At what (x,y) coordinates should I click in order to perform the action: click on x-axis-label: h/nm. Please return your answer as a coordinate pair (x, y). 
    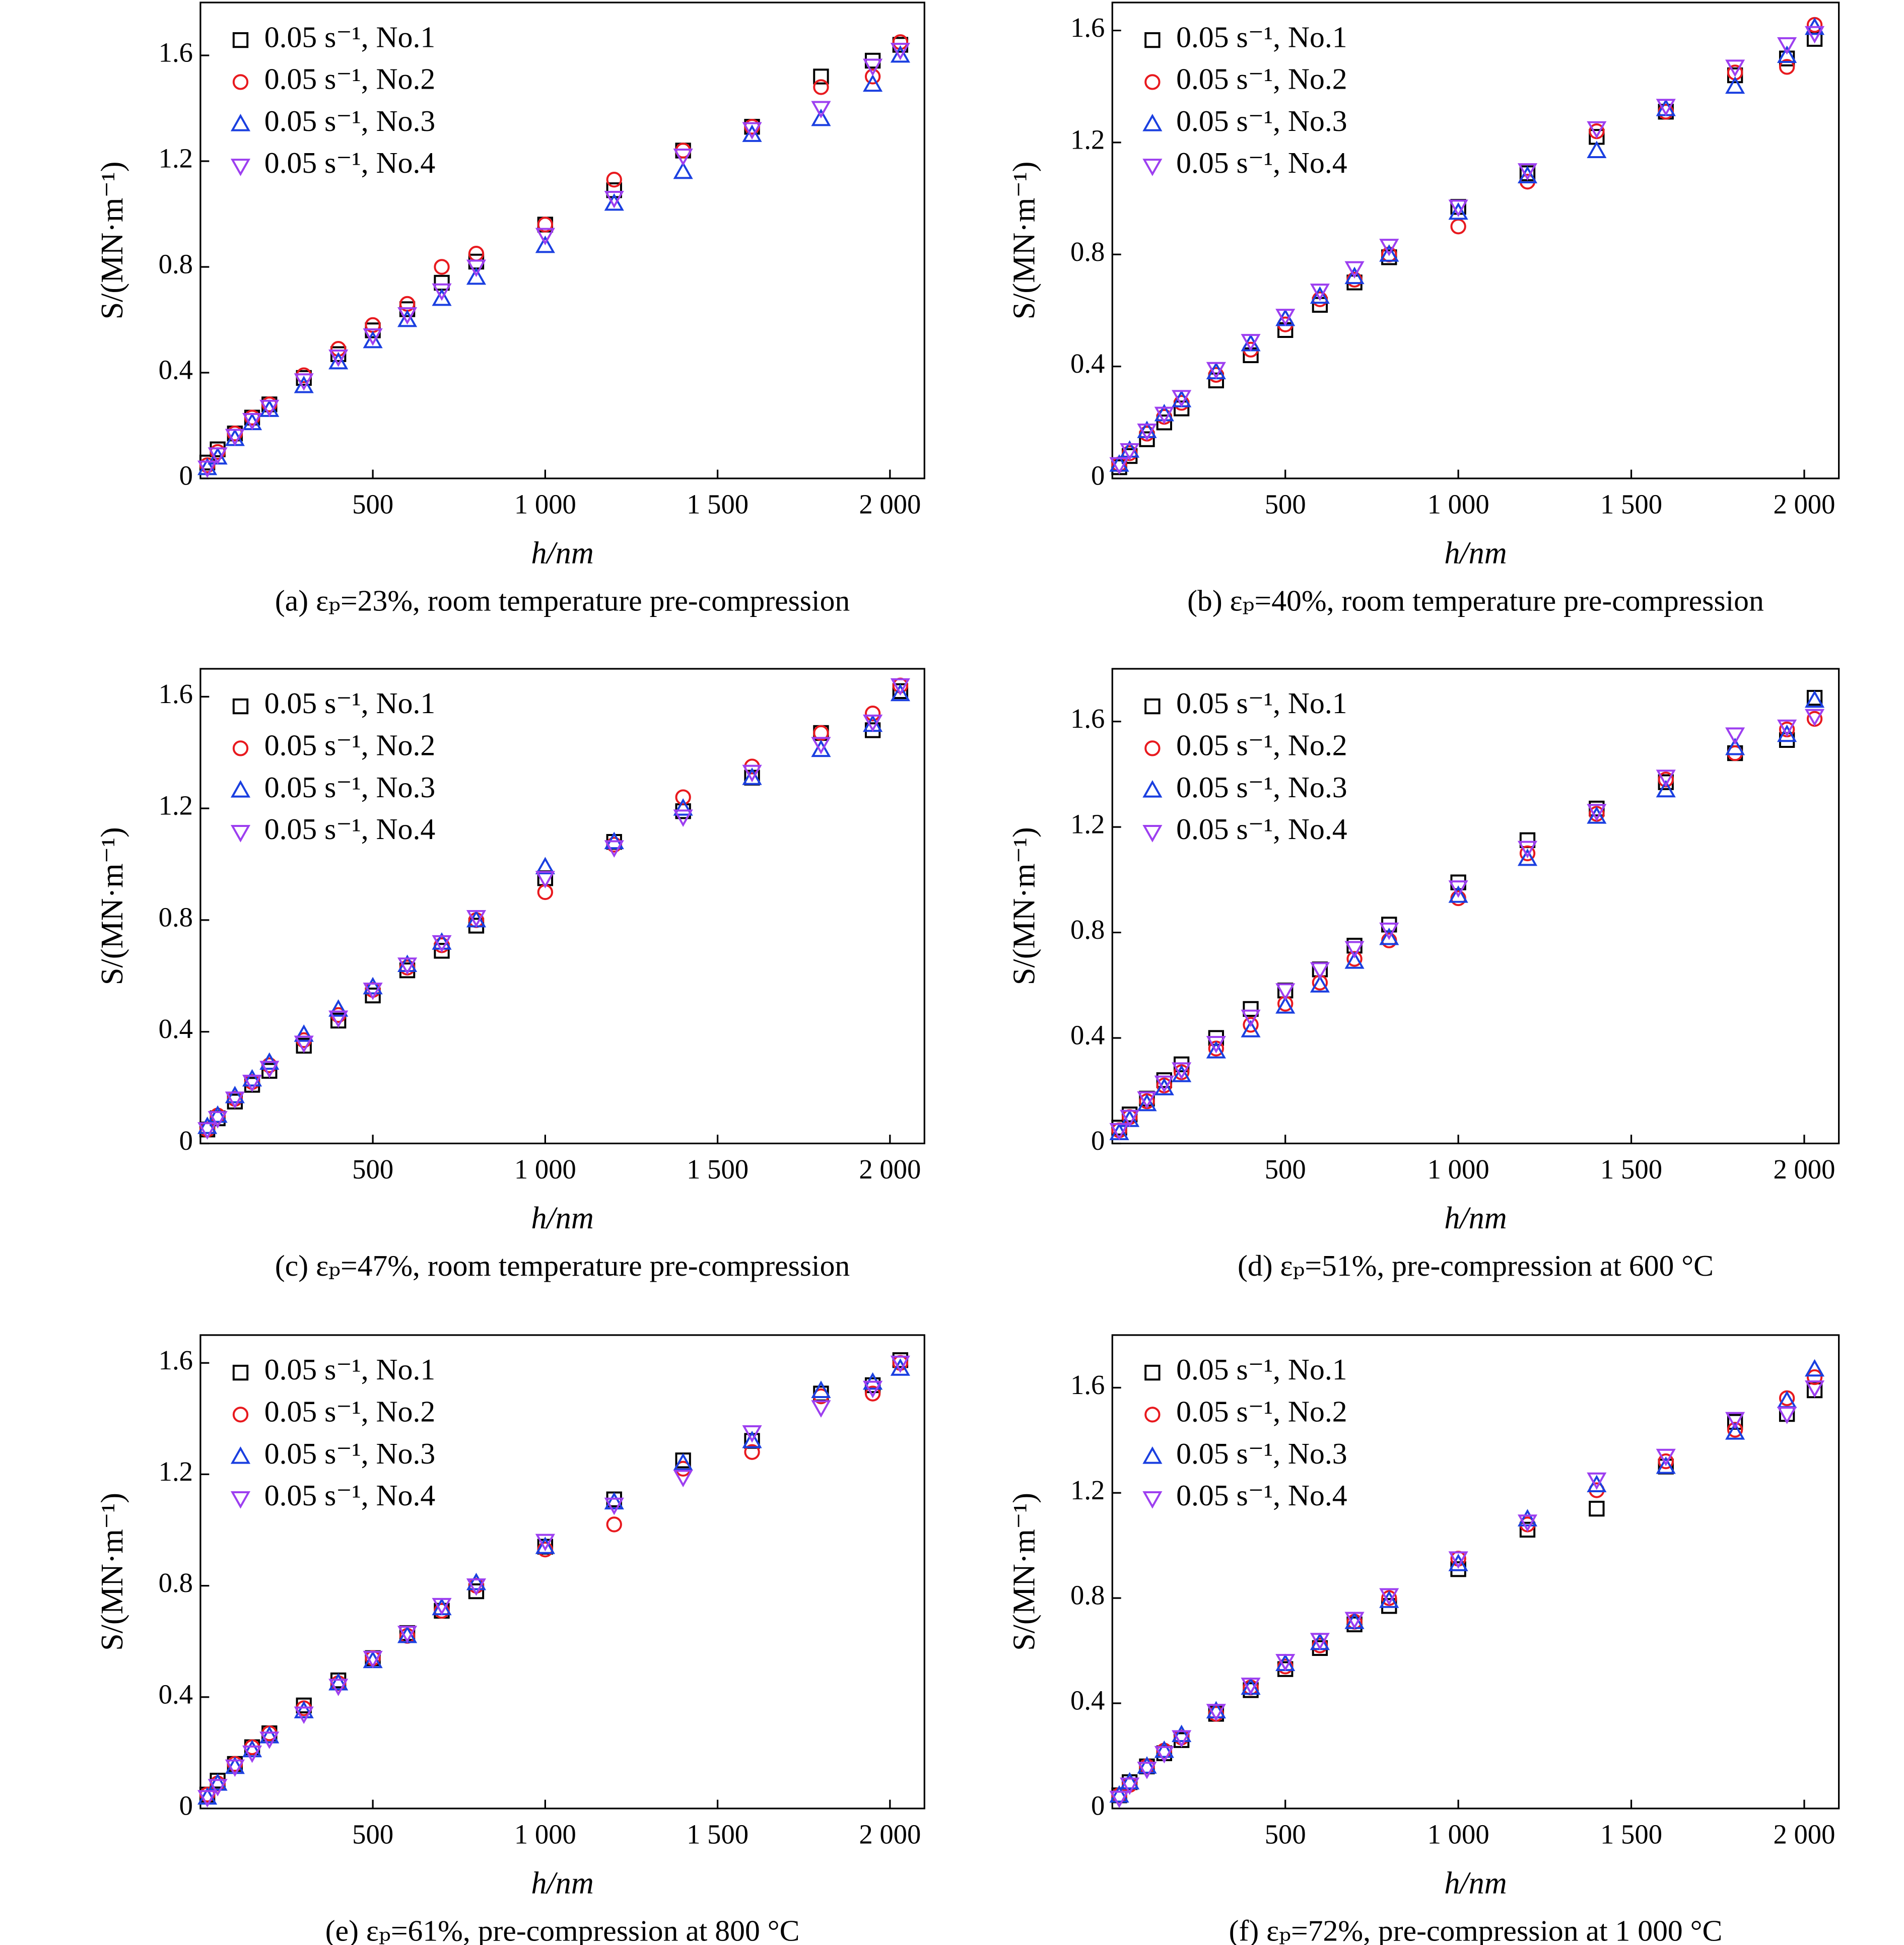
    Looking at the image, I should click on (562, 1218).